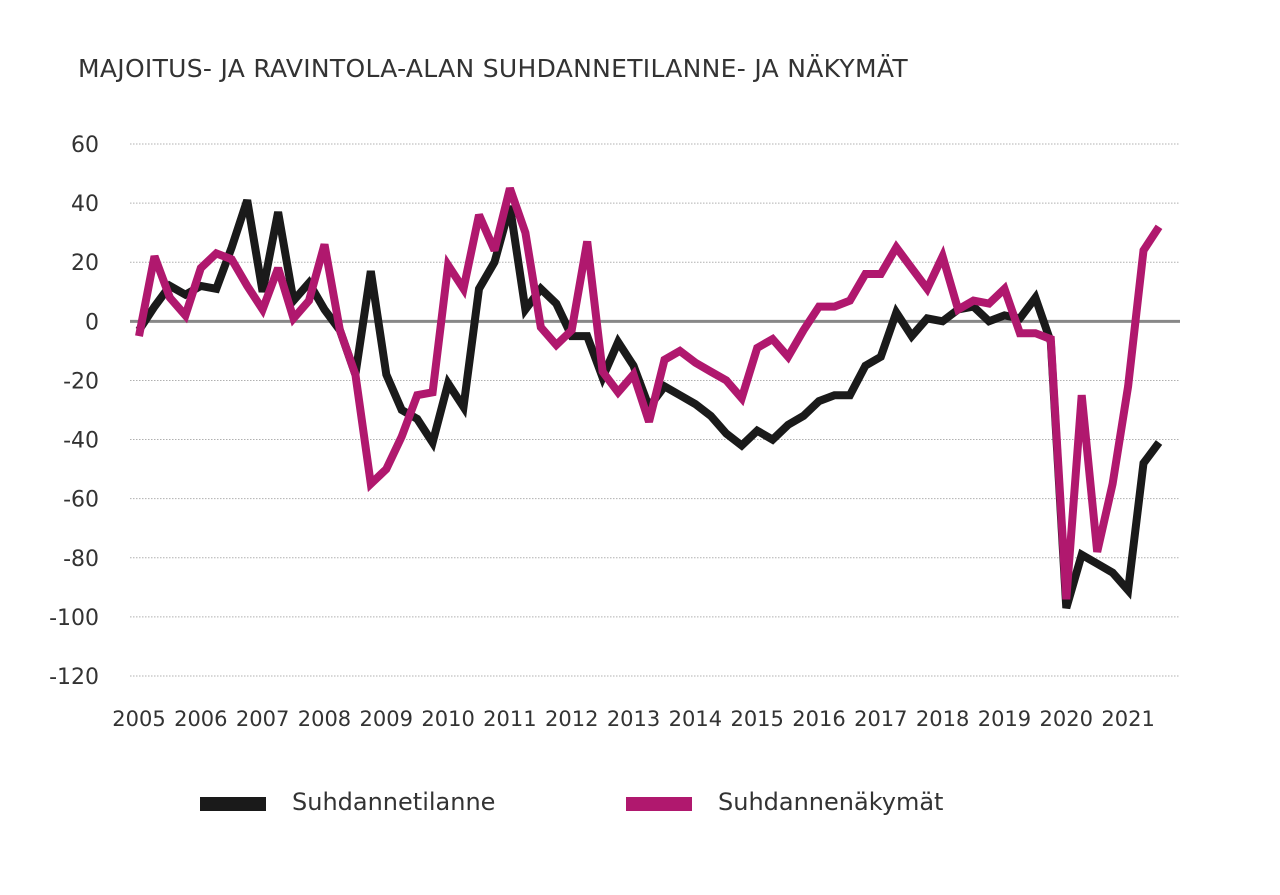  Describe the element at coordinates (509, 719) in the screenshot. I see `x-tick-label: 2011` at that location.